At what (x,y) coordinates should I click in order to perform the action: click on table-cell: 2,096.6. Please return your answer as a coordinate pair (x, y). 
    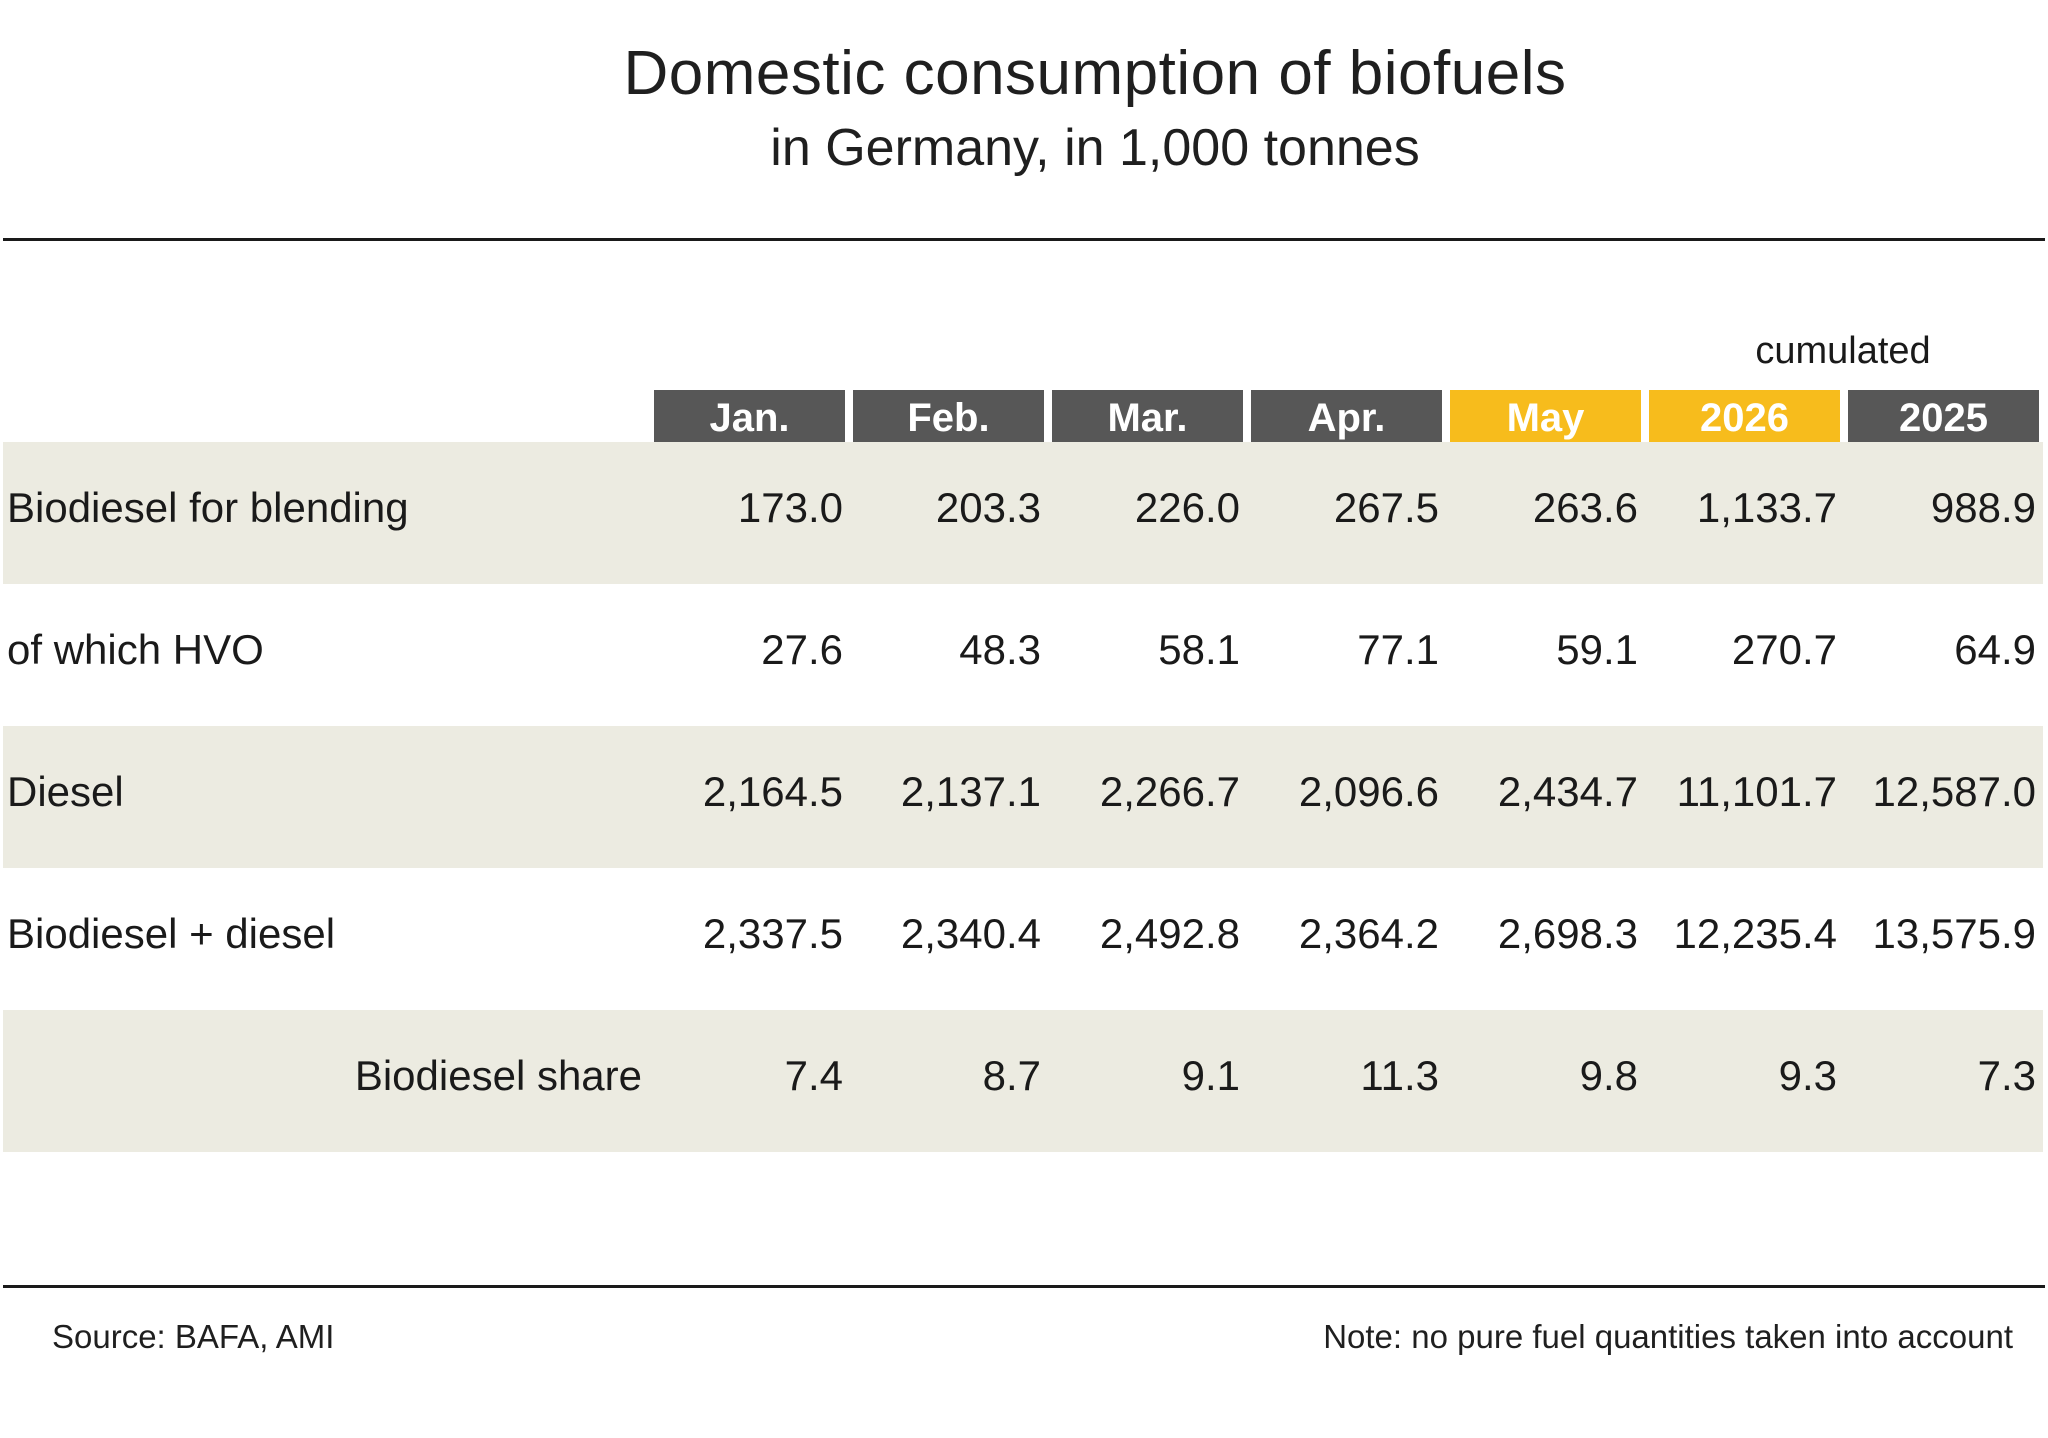
    Looking at the image, I should click on (1368, 791).